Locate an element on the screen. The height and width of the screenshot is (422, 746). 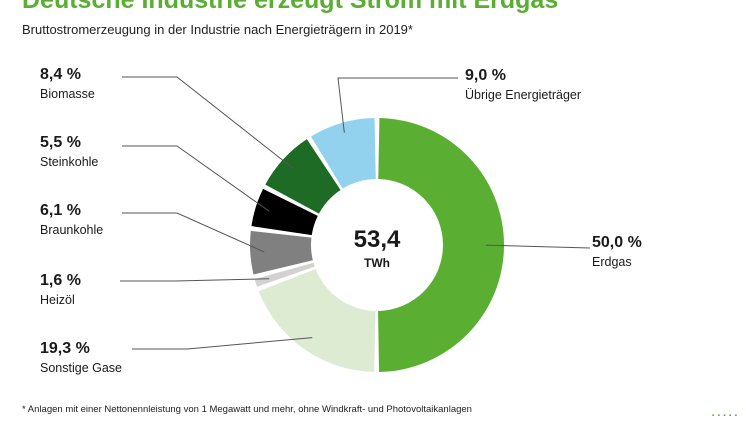
slice-heizöl is located at coordinates (284, 274).